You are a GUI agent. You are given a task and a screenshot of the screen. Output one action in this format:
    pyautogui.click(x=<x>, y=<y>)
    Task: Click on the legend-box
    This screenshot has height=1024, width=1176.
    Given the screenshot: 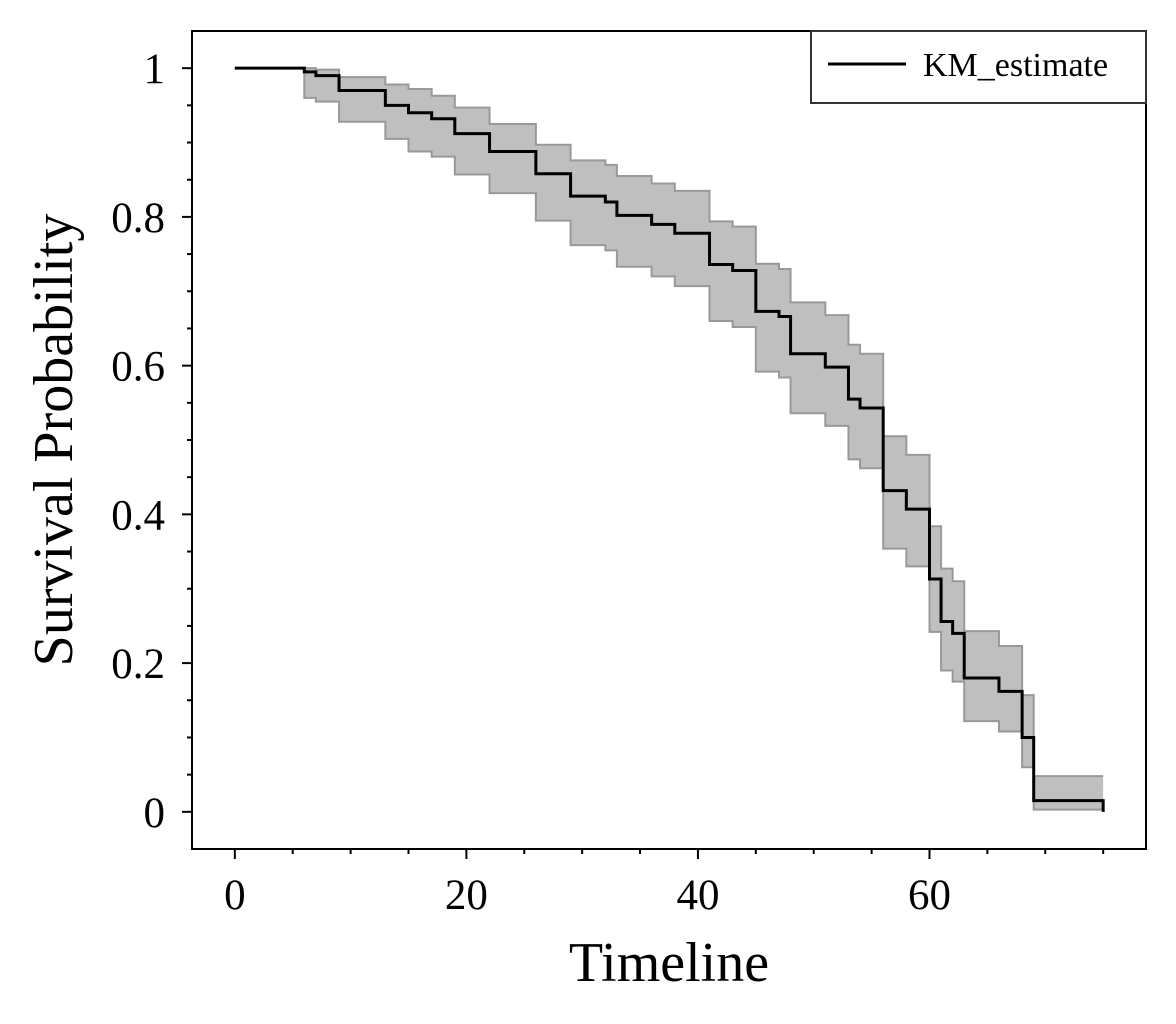 What is the action you would take?
    pyautogui.click(x=978, y=67)
    